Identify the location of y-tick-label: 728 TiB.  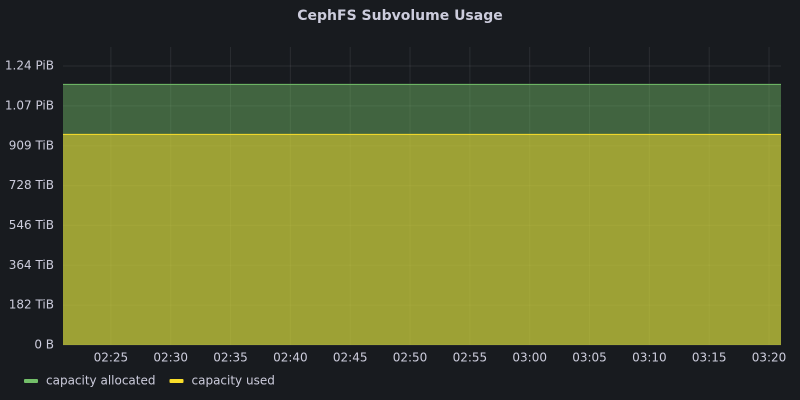
(31, 185).